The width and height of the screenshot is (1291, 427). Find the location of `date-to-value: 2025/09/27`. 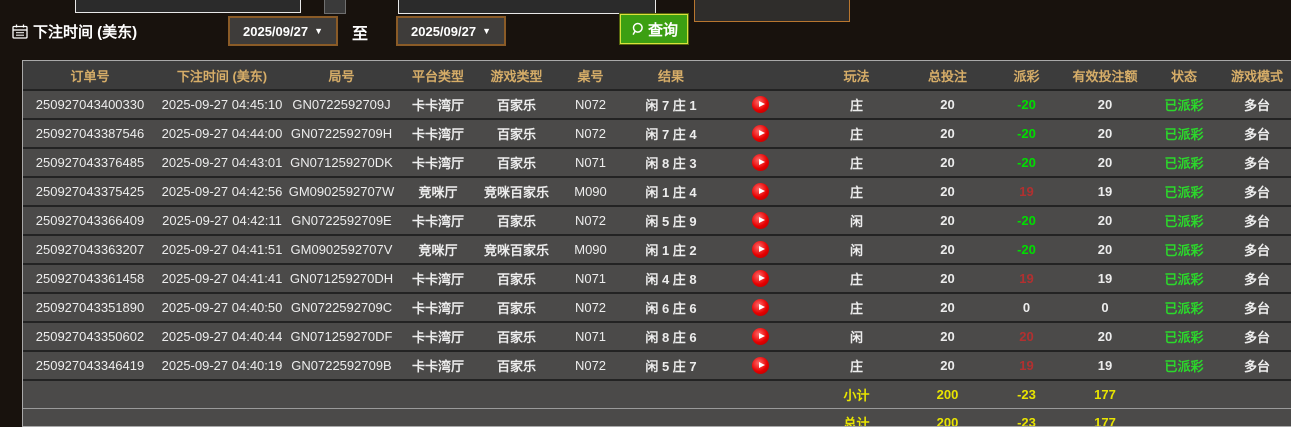

date-to-value: 2025/09/27 is located at coordinates (444, 31).